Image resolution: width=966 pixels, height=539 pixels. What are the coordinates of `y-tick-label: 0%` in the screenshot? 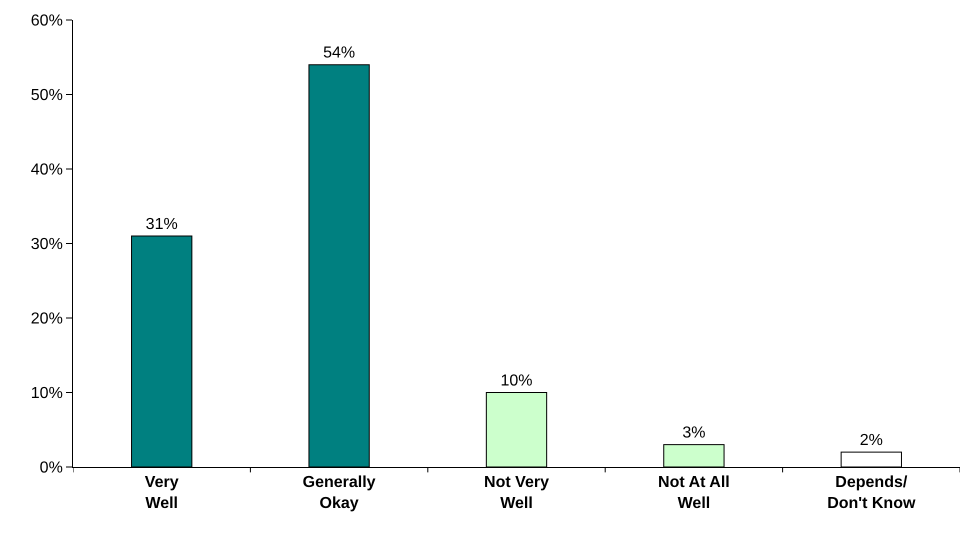 It's located at (51, 468).